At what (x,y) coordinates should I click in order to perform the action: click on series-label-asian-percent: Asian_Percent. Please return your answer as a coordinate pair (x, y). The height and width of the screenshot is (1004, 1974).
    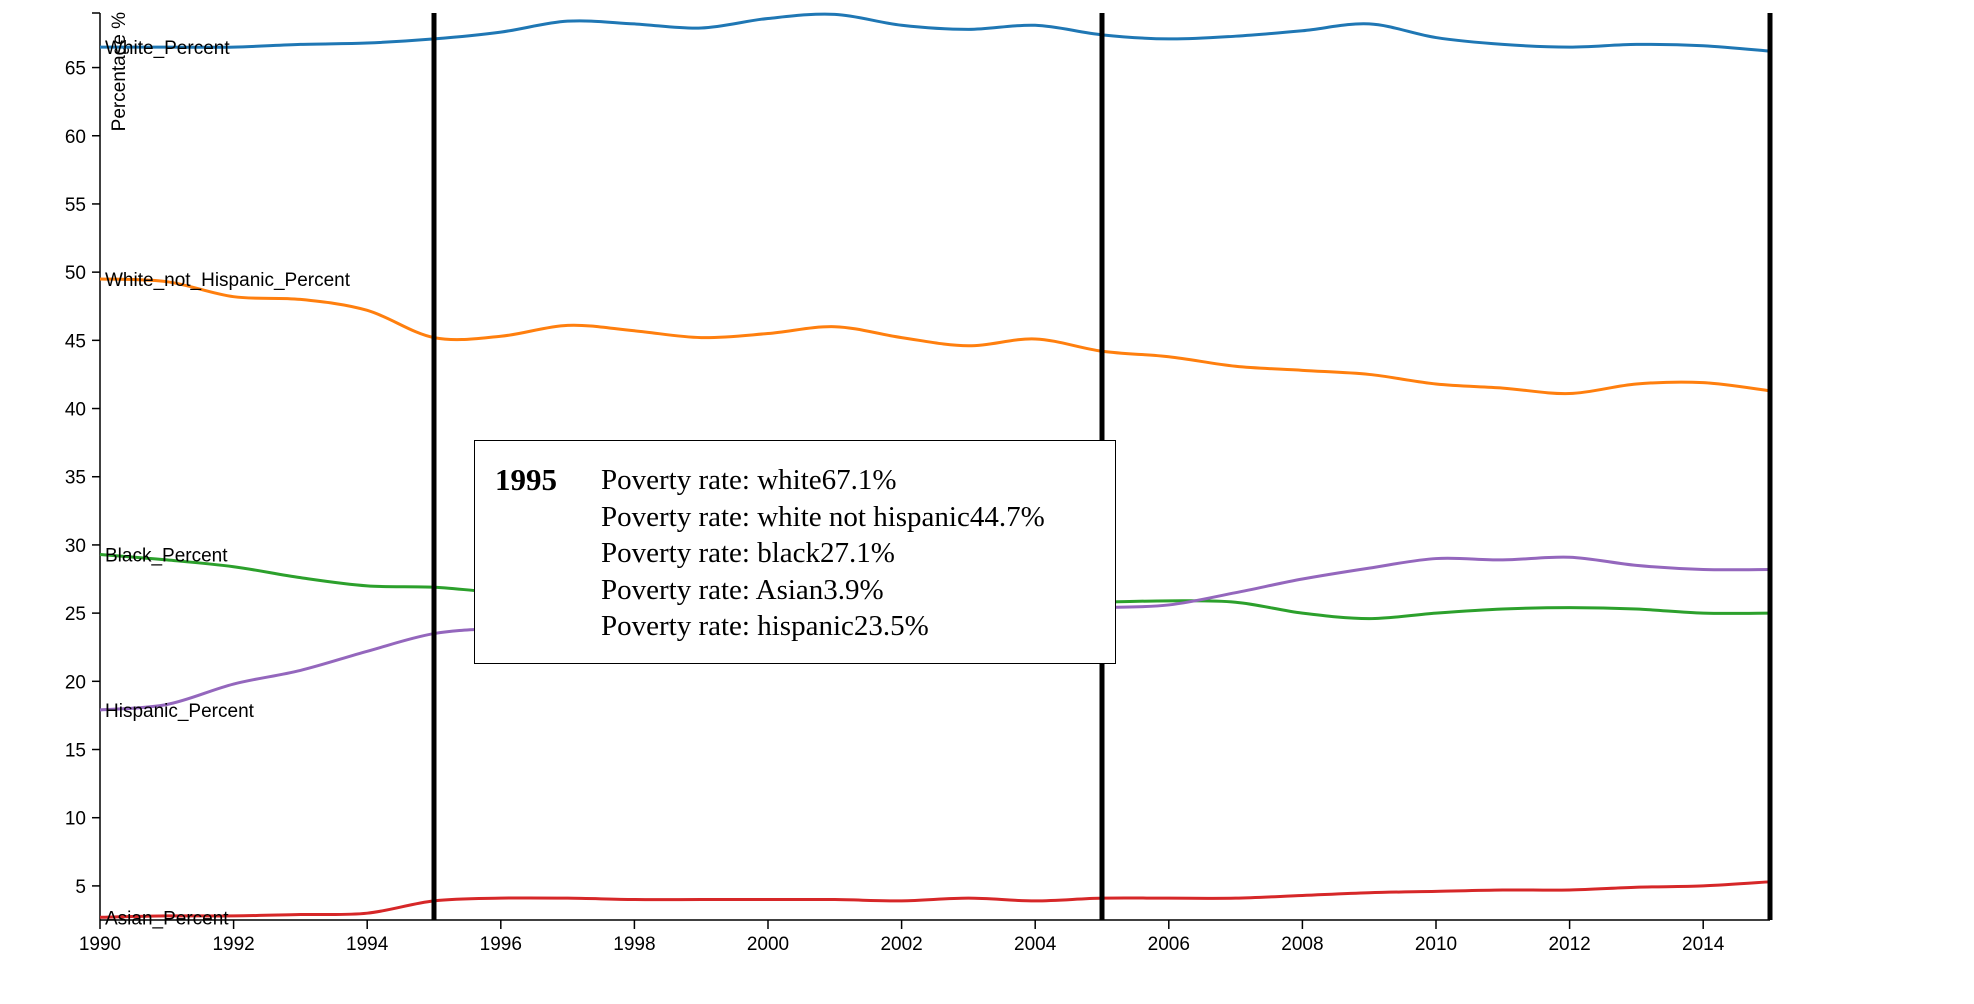
    Looking at the image, I should click on (167, 918).